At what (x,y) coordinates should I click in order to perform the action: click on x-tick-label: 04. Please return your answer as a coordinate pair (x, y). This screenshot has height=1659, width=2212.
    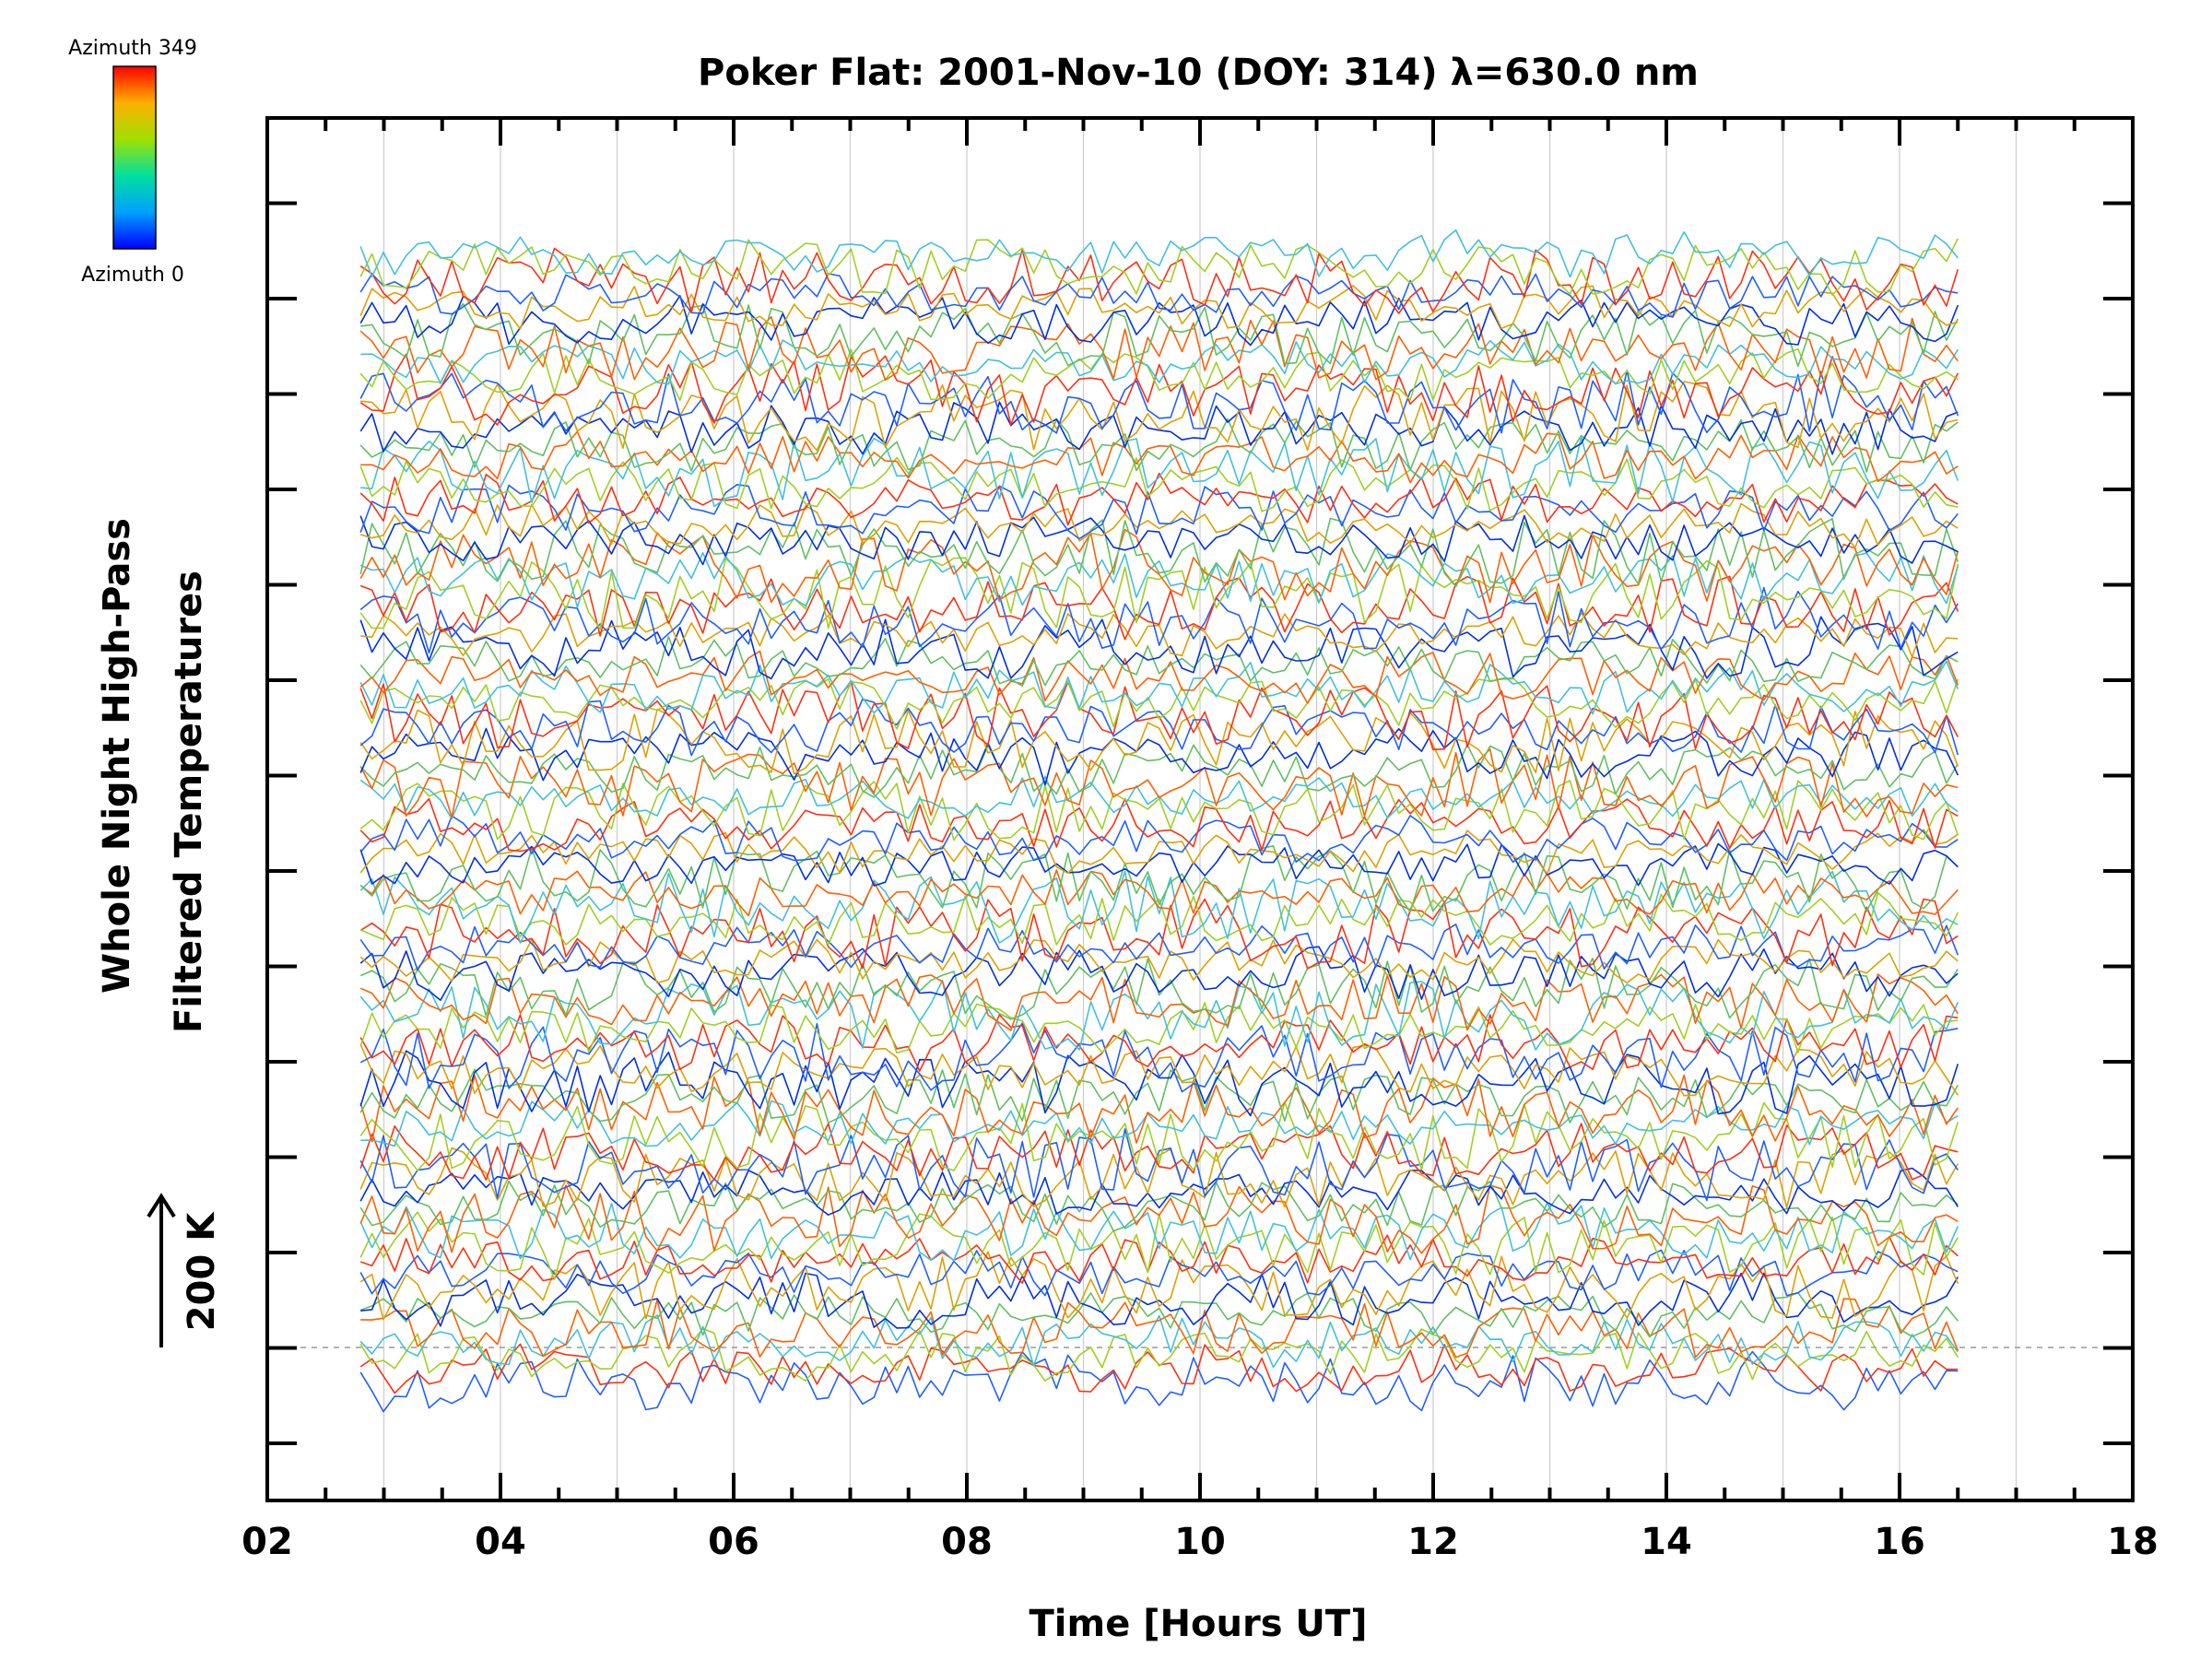
    Looking at the image, I should click on (500, 1542).